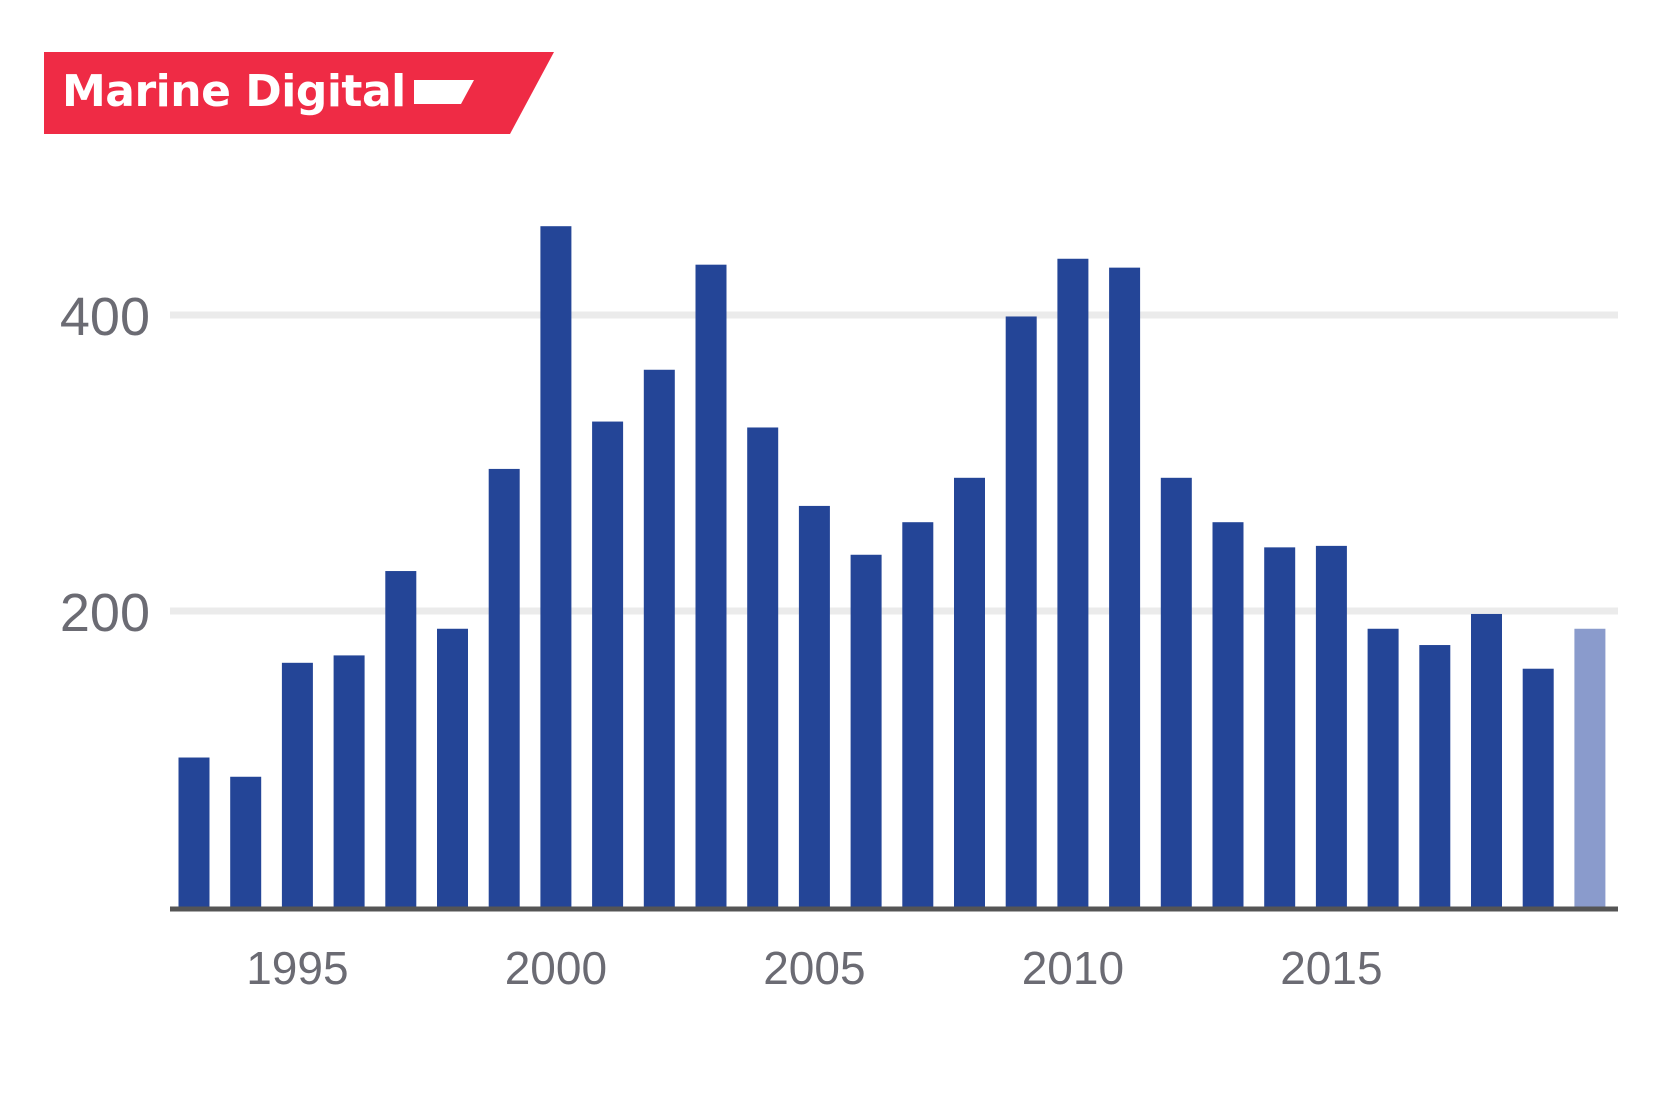  Describe the element at coordinates (1073, 968) in the screenshot. I see `x-tick-label-2010: 2010` at that location.